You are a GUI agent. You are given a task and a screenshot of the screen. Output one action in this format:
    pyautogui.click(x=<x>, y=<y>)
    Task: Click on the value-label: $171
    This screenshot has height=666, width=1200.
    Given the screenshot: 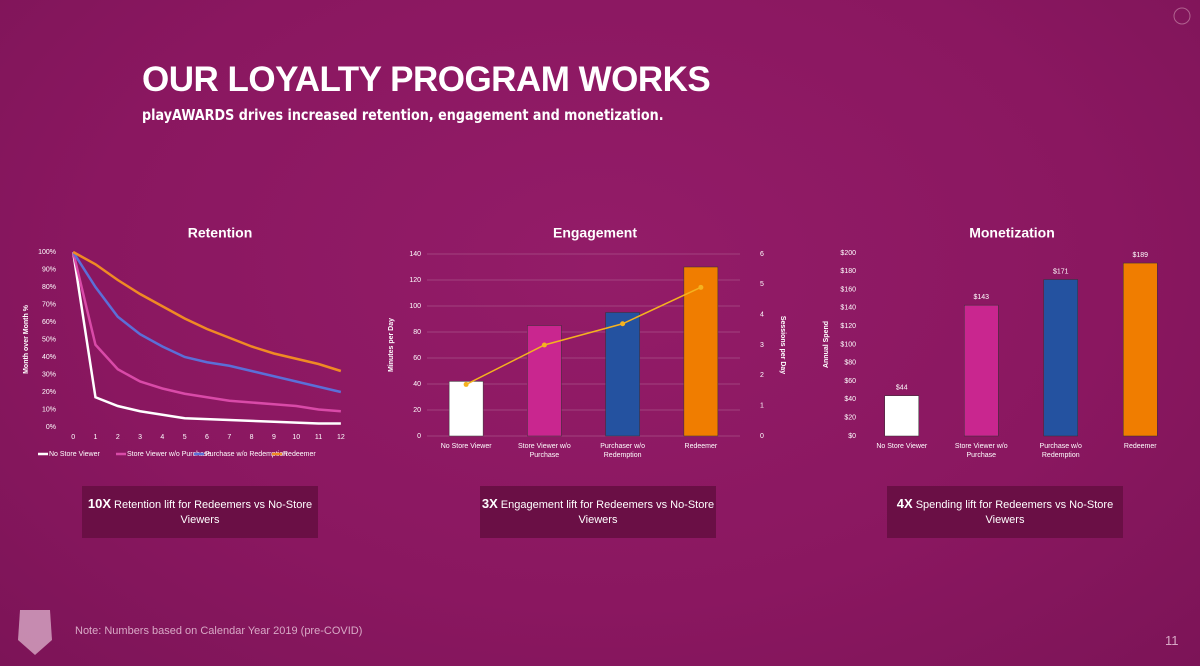 What is the action you would take?
    pyautogui.click(x=1061, y=271)
    